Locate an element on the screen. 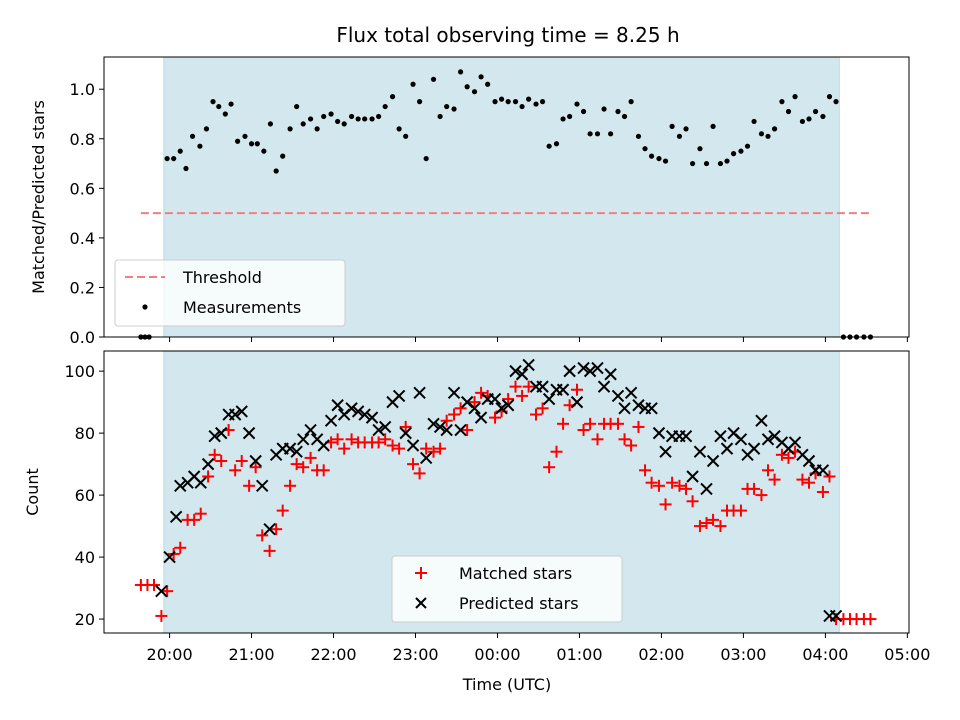  bottom-y-tick-label: 40 is located at coordinates (85, 557).